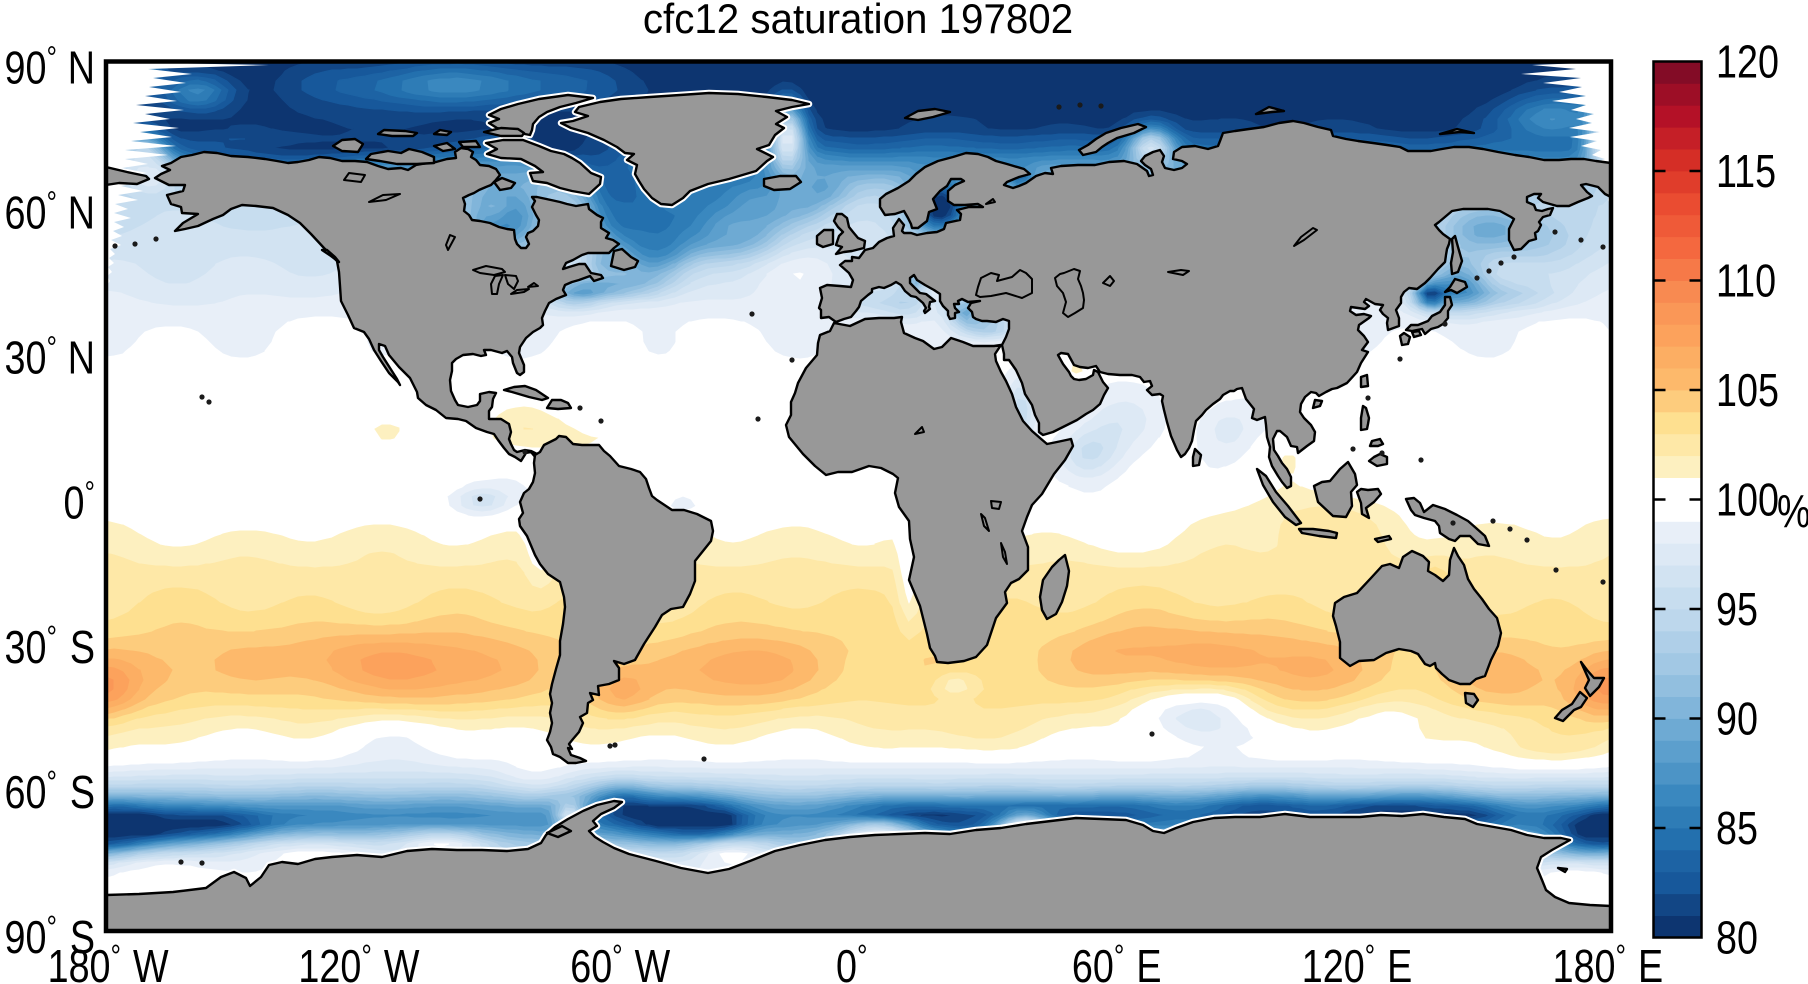 This screenshot has width=1808, height=984. I want to click on svg-text: 90, so click(1737, 718).